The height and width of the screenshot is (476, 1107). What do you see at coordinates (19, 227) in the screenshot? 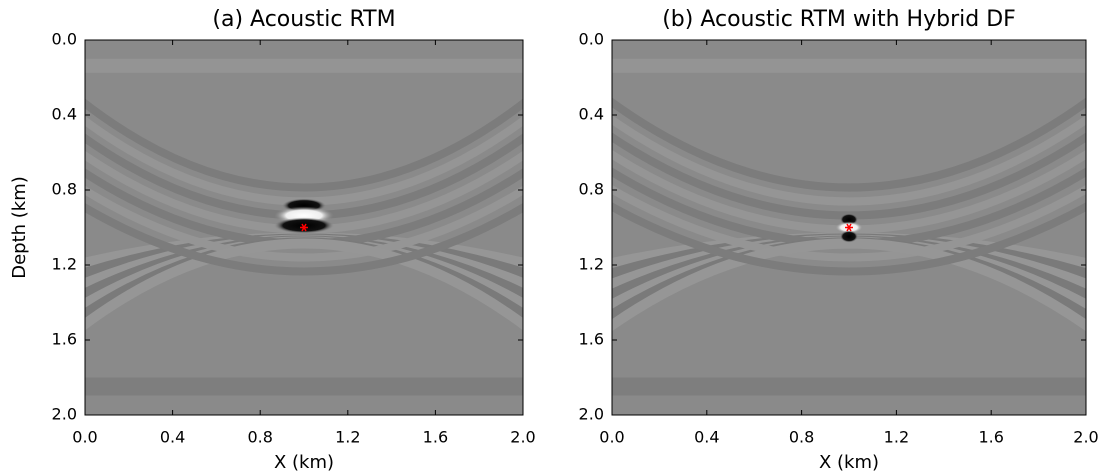
I see `y-axis-label: Depth (km)` at bounding box center [19, 227].